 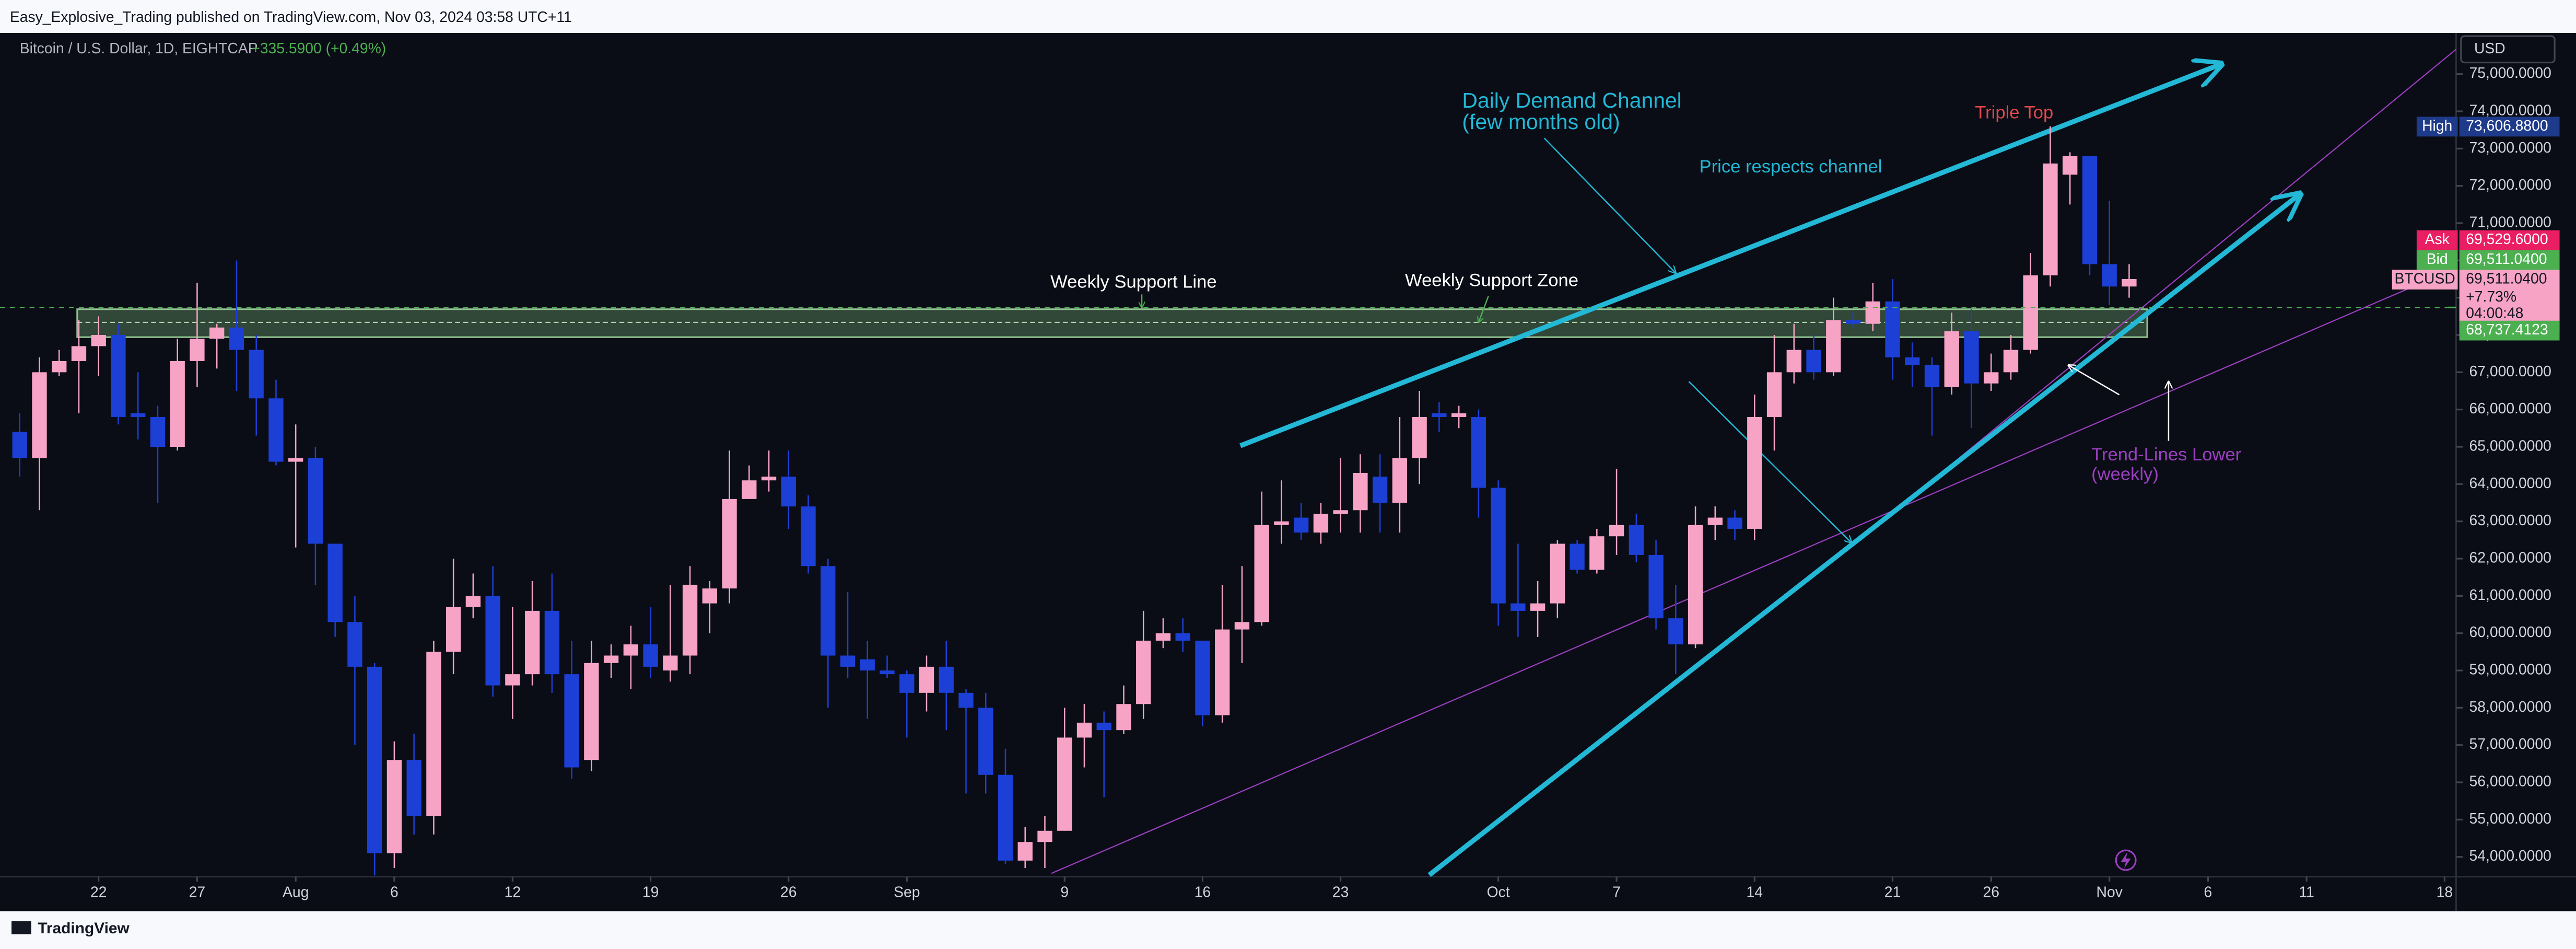 What do you see at coordinates (2510, 147) in the screenshot?
I see `y-tick-label: 73,000.0000` at bounding box center [2510, 147].